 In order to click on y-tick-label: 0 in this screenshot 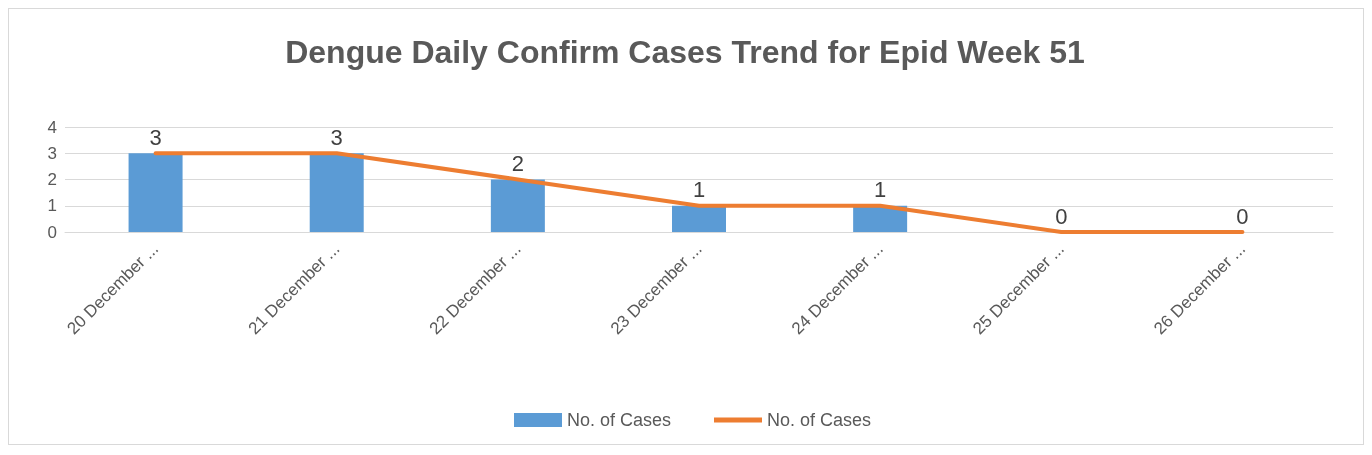, I will do `click(52, 232)`.